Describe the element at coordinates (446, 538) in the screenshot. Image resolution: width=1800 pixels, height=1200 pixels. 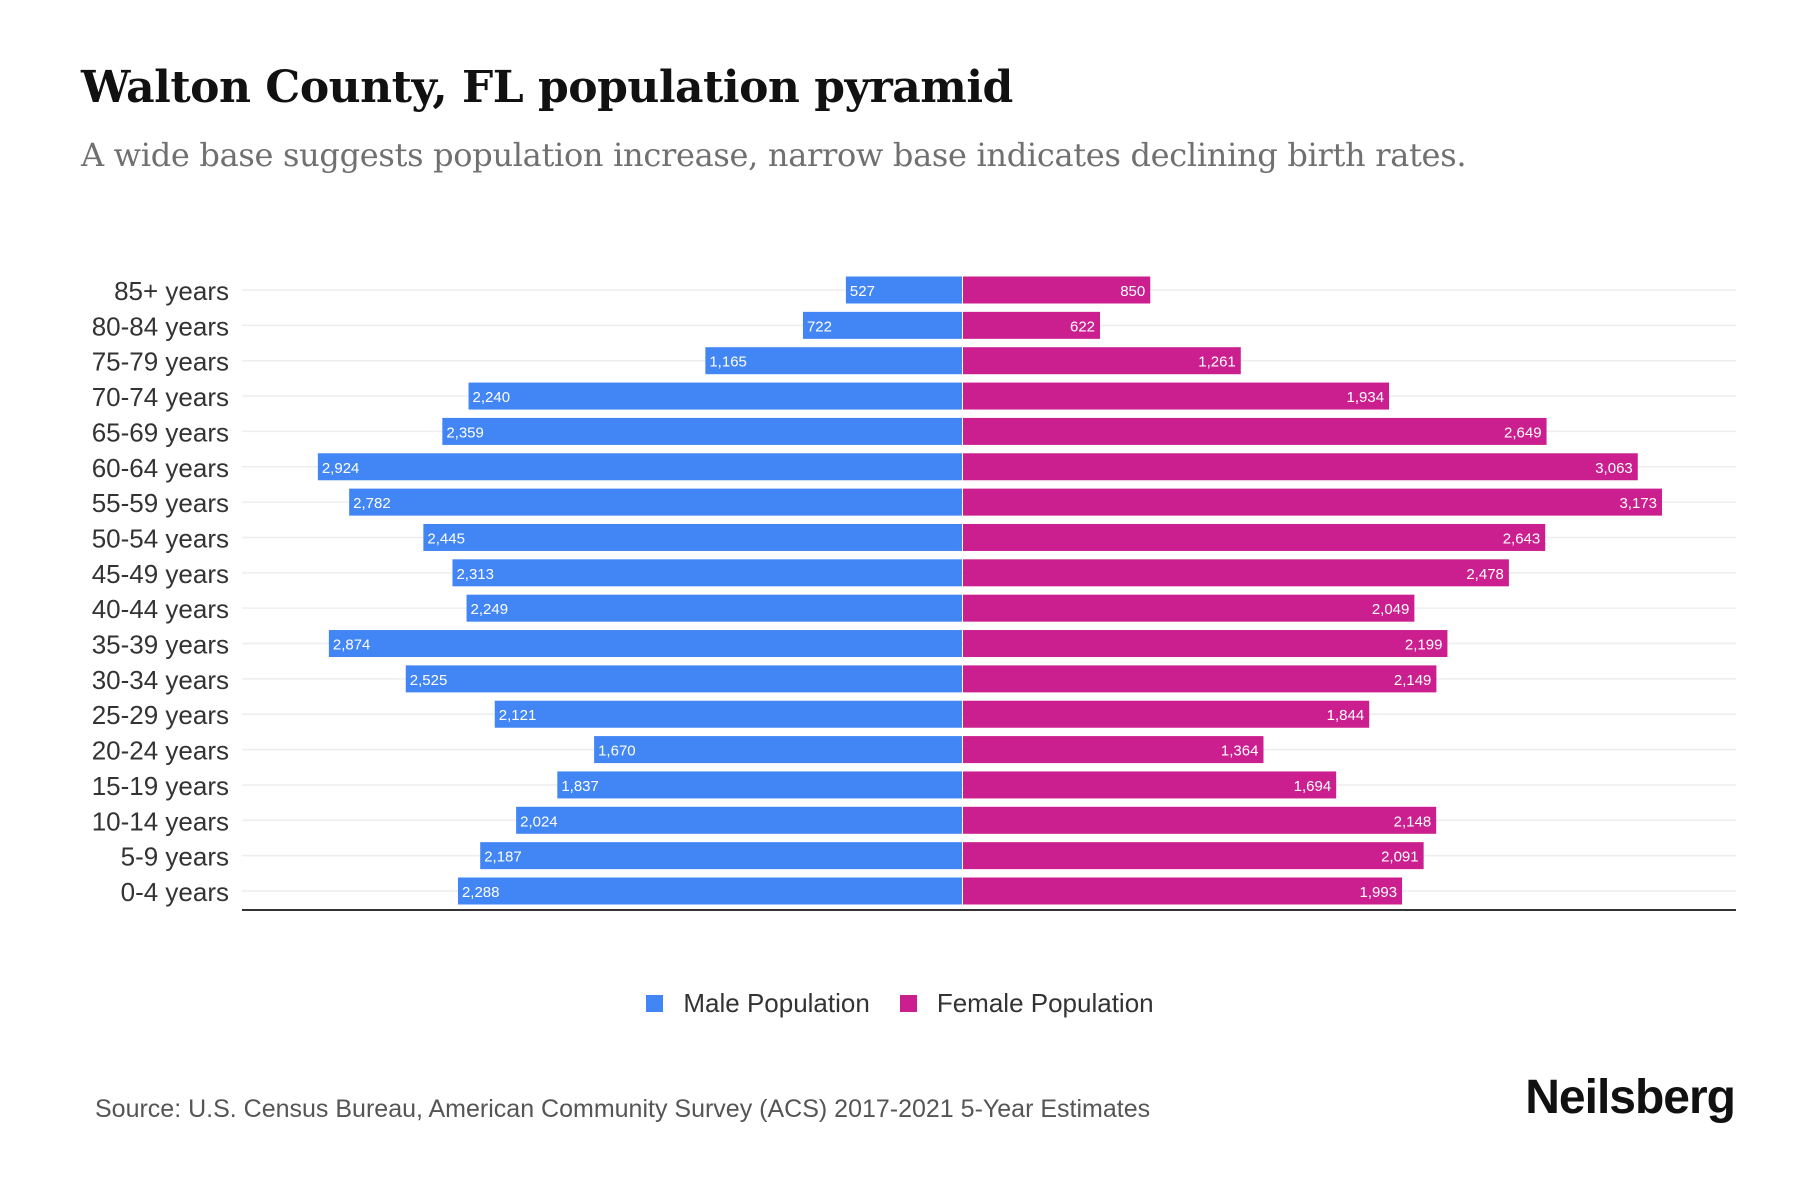
I see `male-data-label: 2,445` at that location.